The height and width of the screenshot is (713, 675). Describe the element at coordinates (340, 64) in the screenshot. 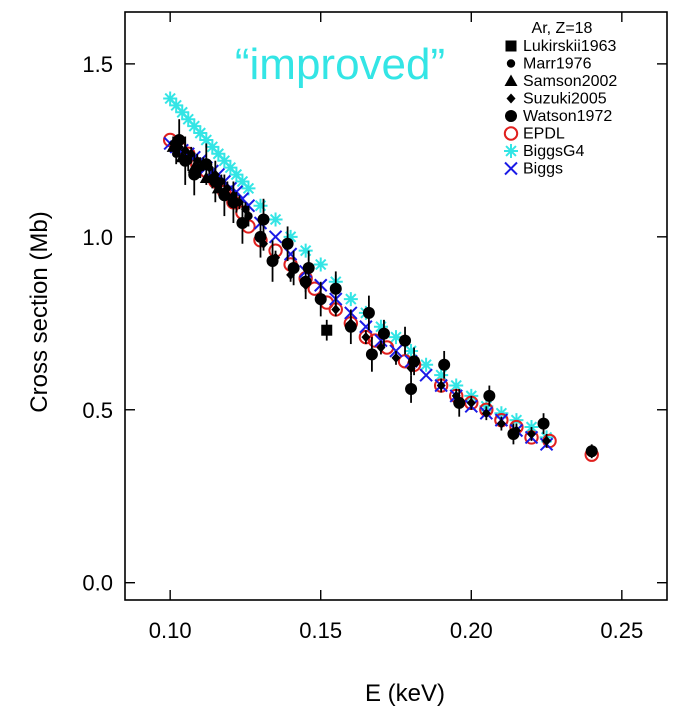

I see `annotation-improved: “improved”` at that location.